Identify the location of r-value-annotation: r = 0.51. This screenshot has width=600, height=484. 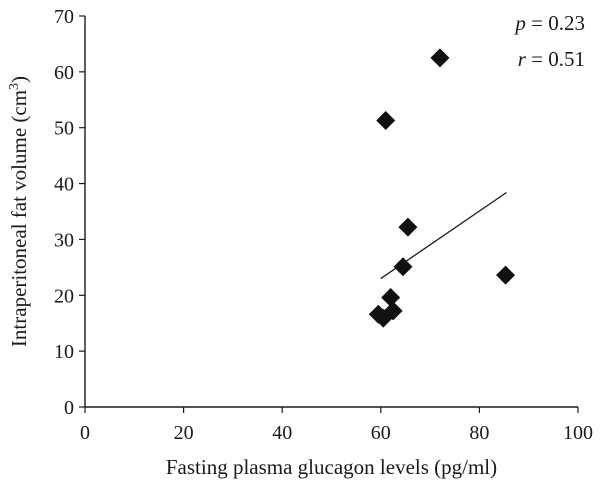
(551, 59).